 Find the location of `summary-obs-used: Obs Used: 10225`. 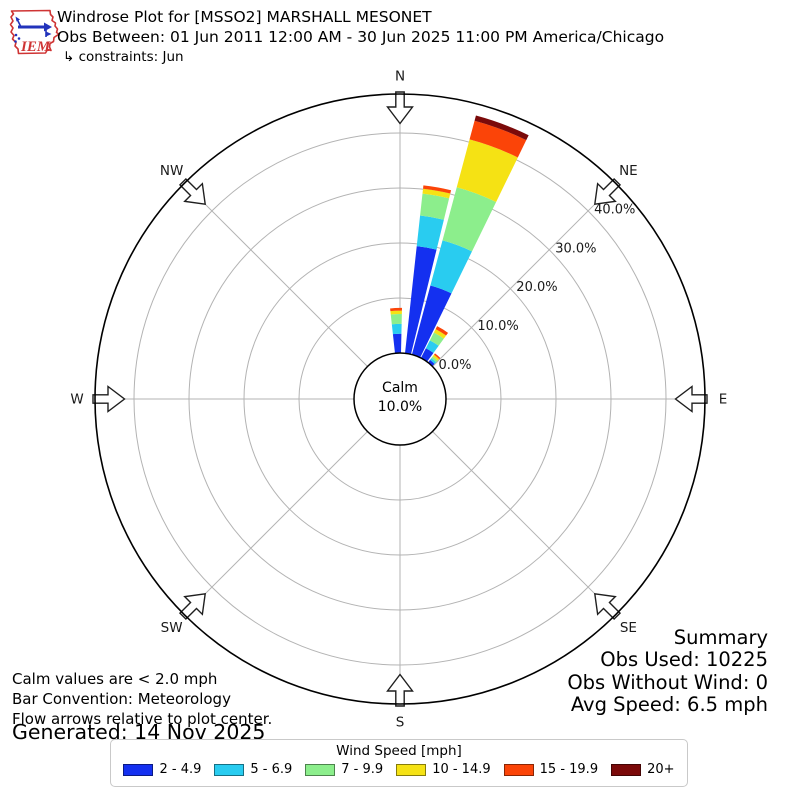

summary-obs-used: Obs Used: 10225 is located at coordinates (684, 660).